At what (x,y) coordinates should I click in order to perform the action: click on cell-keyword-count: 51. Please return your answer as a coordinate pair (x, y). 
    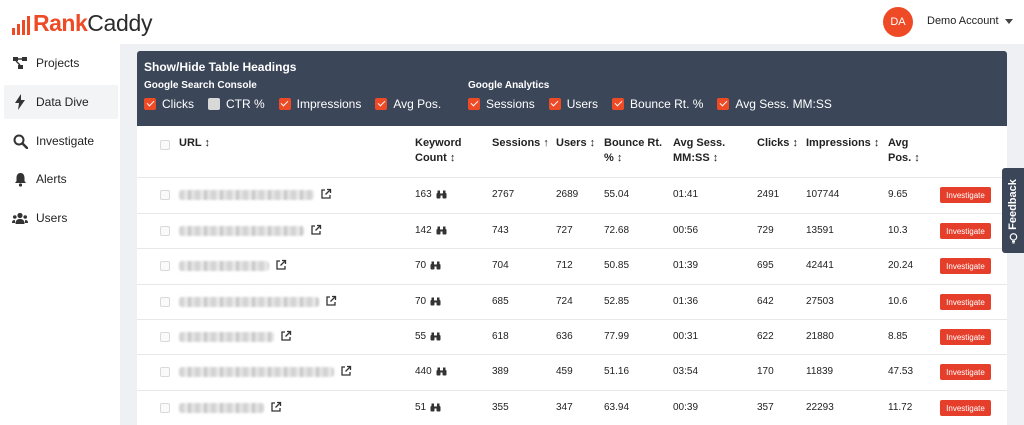
    Looking at the image, I should click on (428, 407).